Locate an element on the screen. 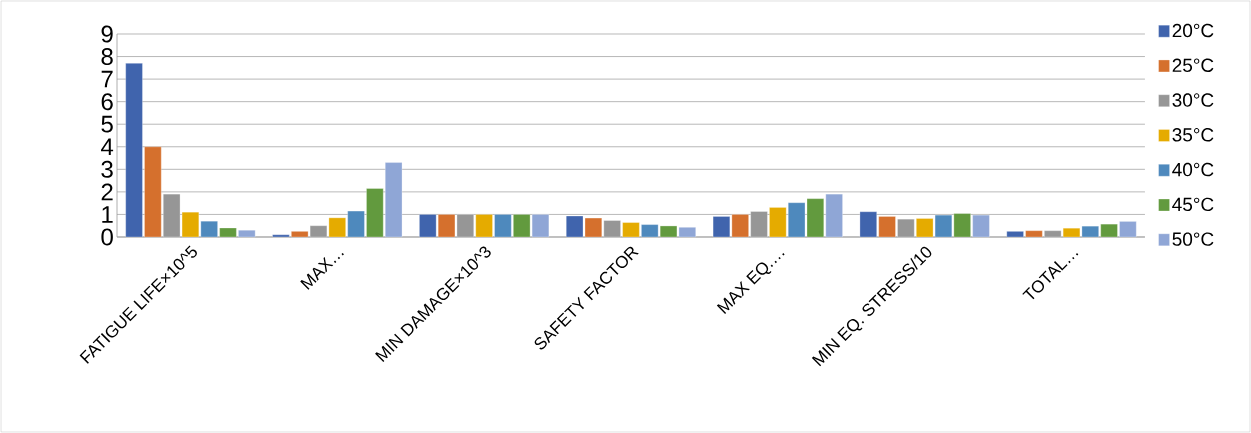  y-tick-label: 4 is located at coordinates (107, 147).